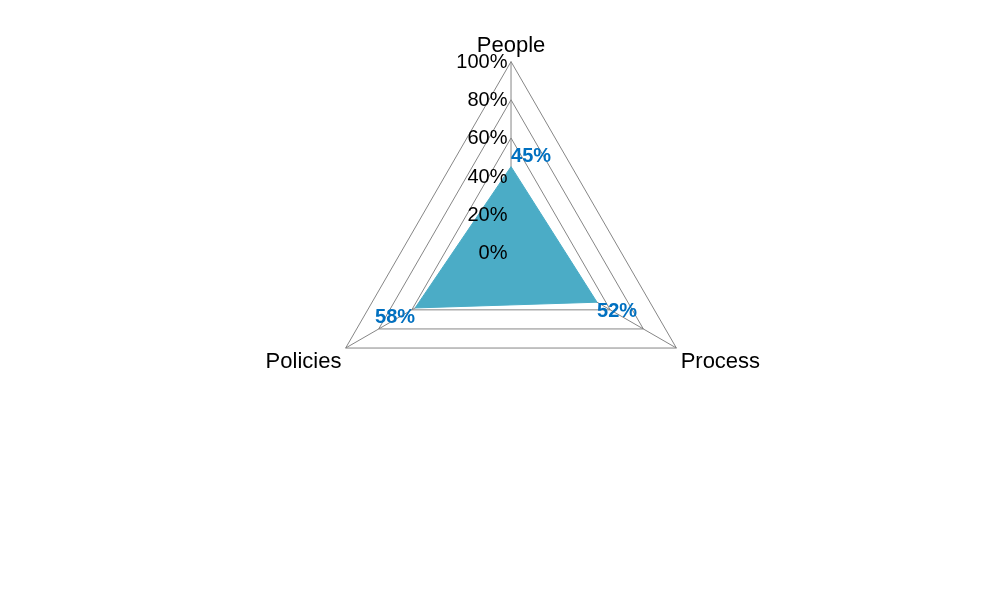 The height and width of the screenshot is (616, 1002). What do you see at coordinates (487, 175) in the screenshot?
I see `y-tick-label: 40%` at bounding box center [487, 175].